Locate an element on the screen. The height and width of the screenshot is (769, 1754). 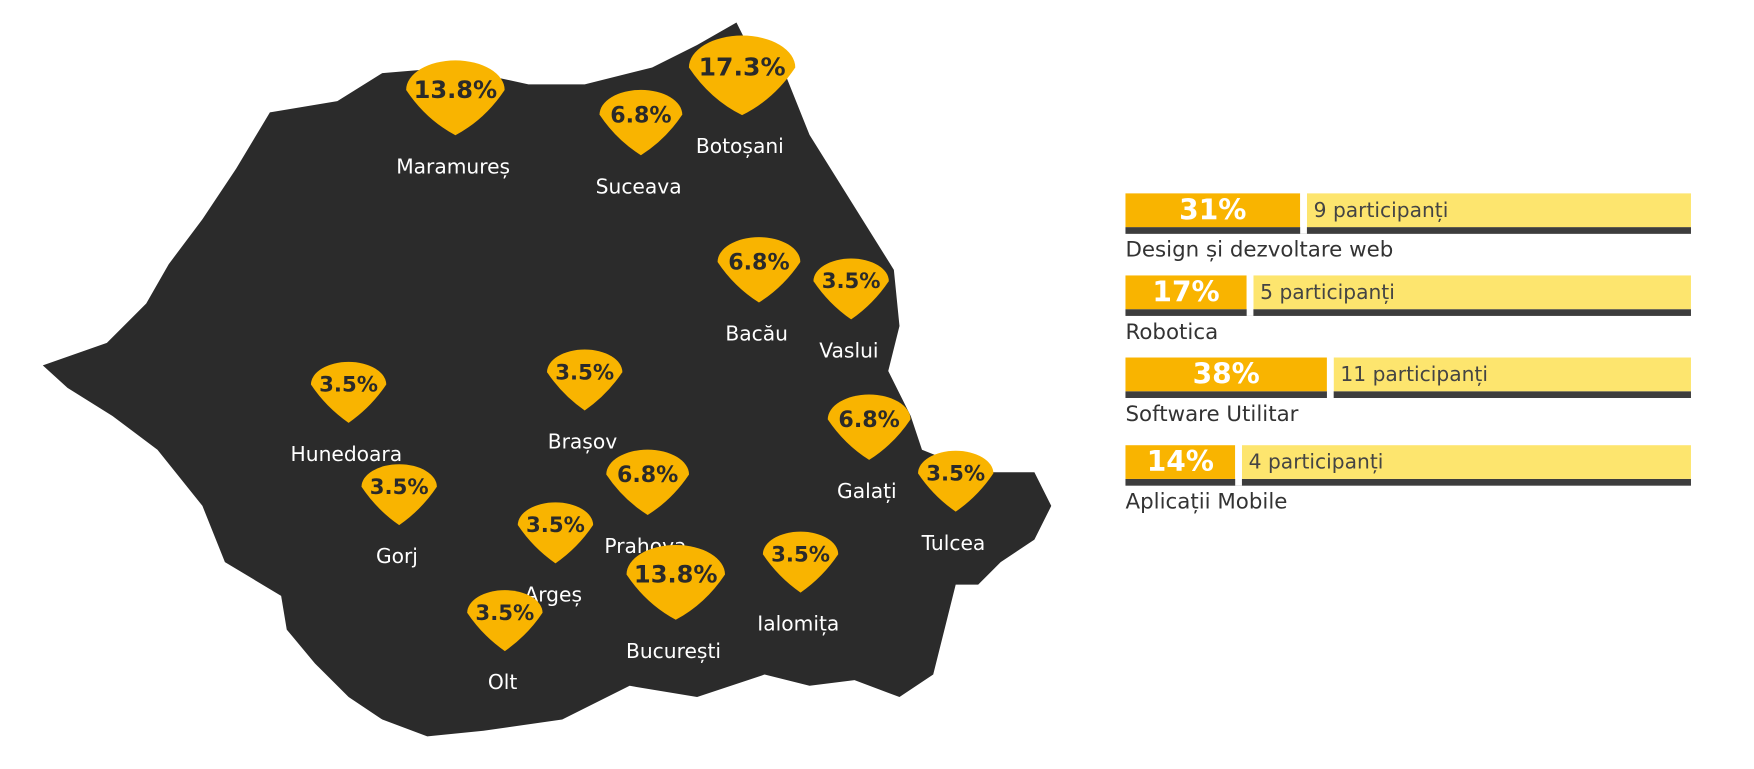
share-label: 31% is located at coordinates (1212, 209).